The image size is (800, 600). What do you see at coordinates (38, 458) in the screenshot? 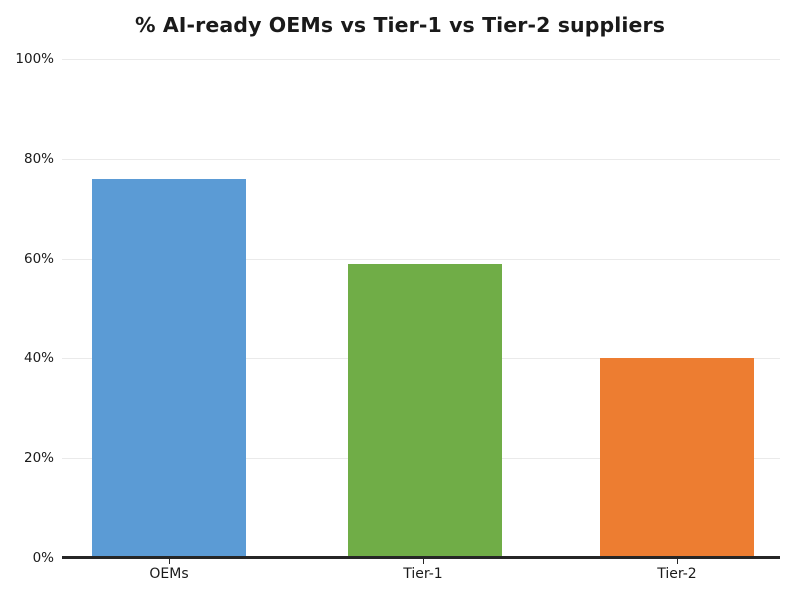
I see `y-tick-label-20: 20%` at bounding box center [38, 458].